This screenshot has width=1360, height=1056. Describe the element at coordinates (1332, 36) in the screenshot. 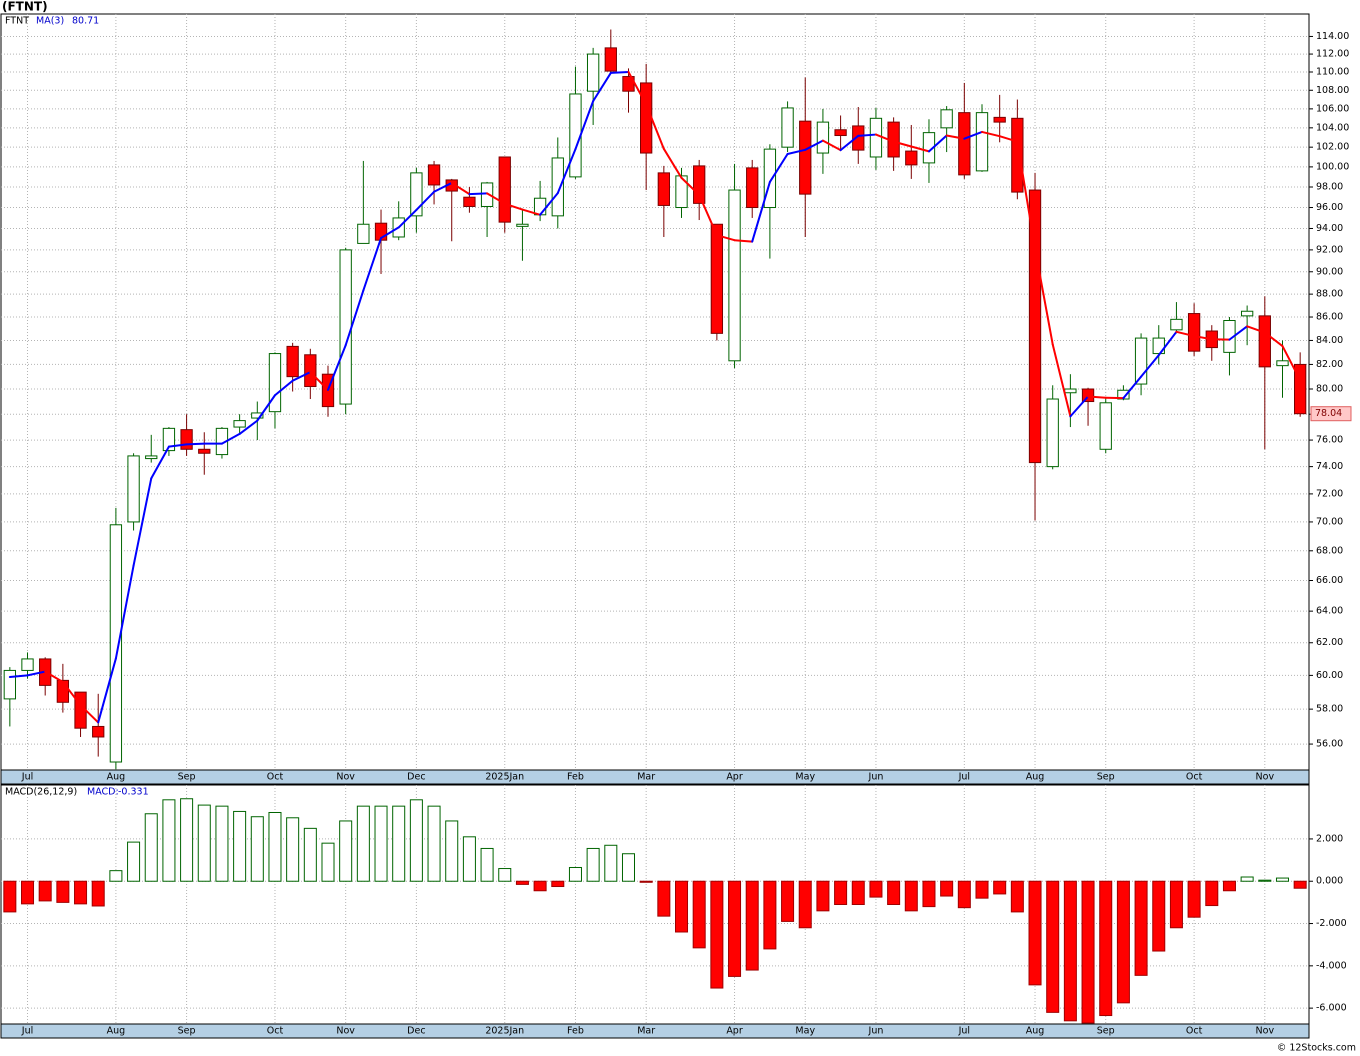

I see `y-tick-label: 114.00` at that location.